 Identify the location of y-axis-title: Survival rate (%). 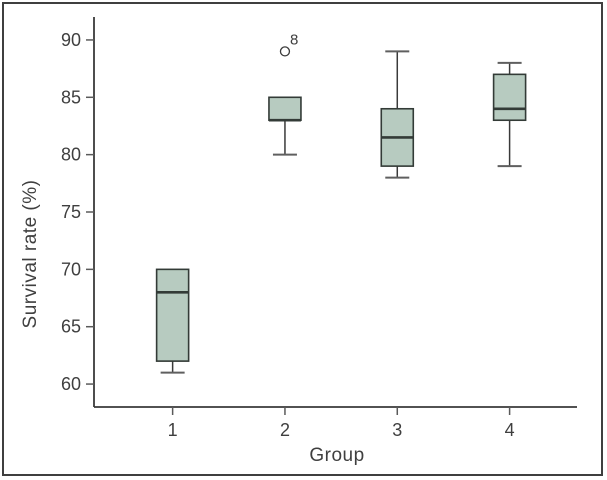
(30, 254).